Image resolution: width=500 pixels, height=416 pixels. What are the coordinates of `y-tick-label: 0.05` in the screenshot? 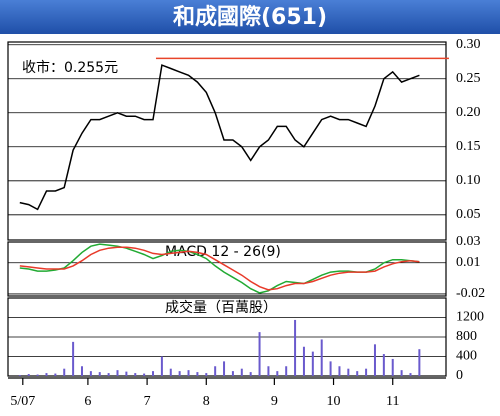 It's located at (468, 214).